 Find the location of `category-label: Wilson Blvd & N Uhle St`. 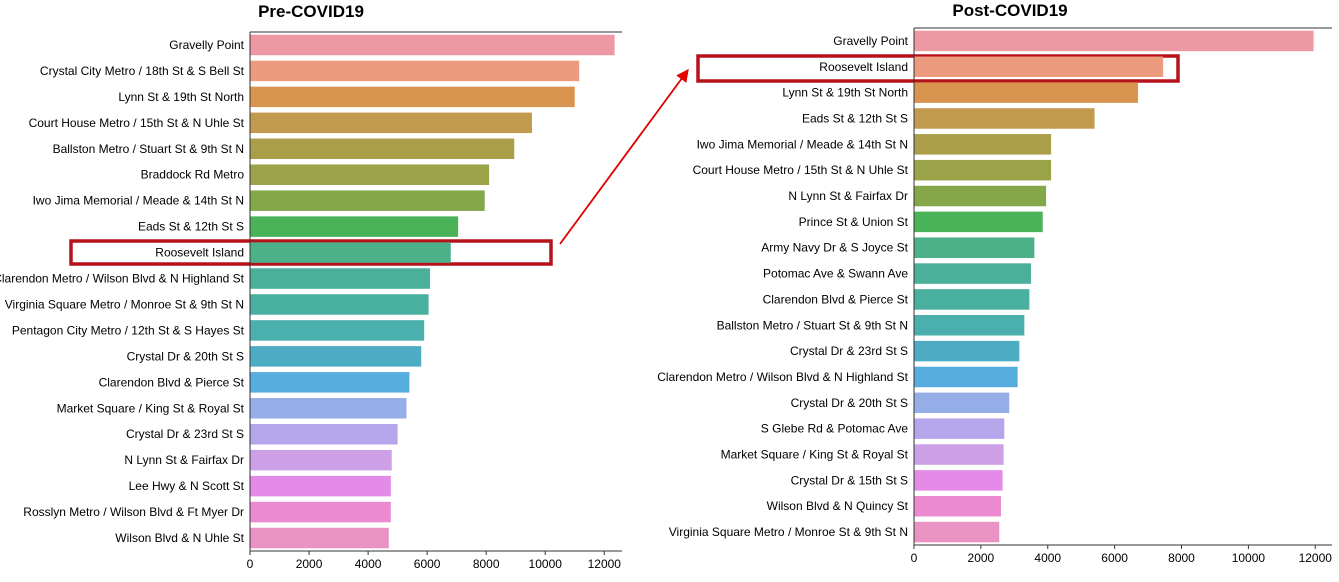

category-label: Wilson Blvd & N Uhle St is located at coordinates (179, 538).